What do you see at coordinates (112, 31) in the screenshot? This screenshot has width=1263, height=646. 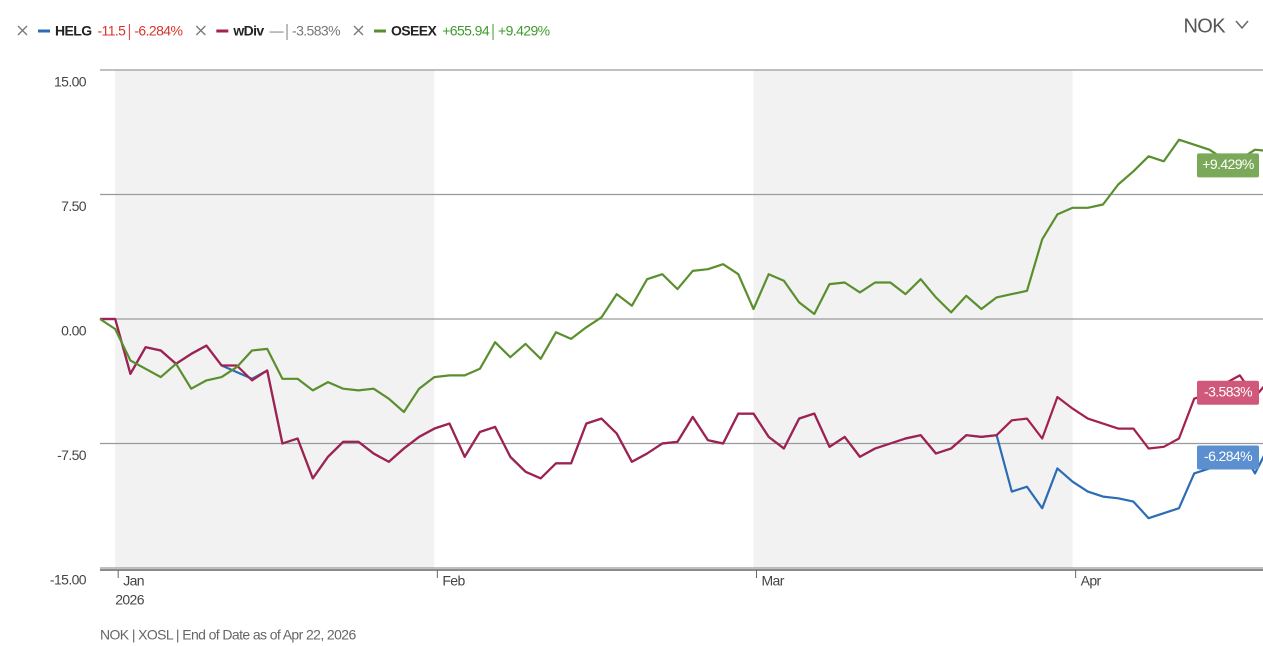 I see `legend-change: -11.5` at bounding box center [112, 31].